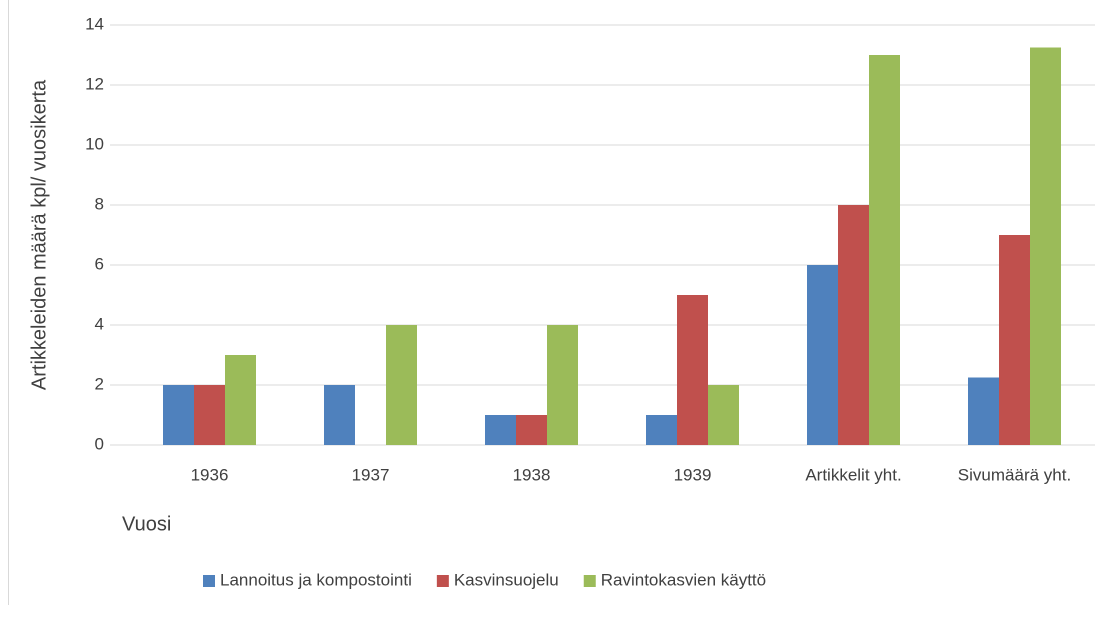 The image size is (1116, 619). What do you see at coordinates (1014, 474) in the screenshot?
I see `x-tick-label: Sivumäärä yht.` at bounding box center [1014, 474].